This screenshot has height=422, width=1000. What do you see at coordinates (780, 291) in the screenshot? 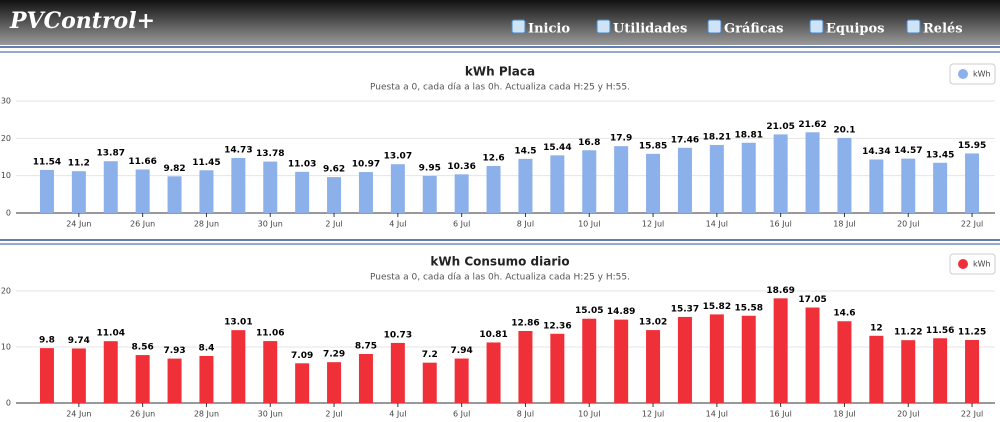
I see `data-label: 18.69` at bounding box center [780, 291].